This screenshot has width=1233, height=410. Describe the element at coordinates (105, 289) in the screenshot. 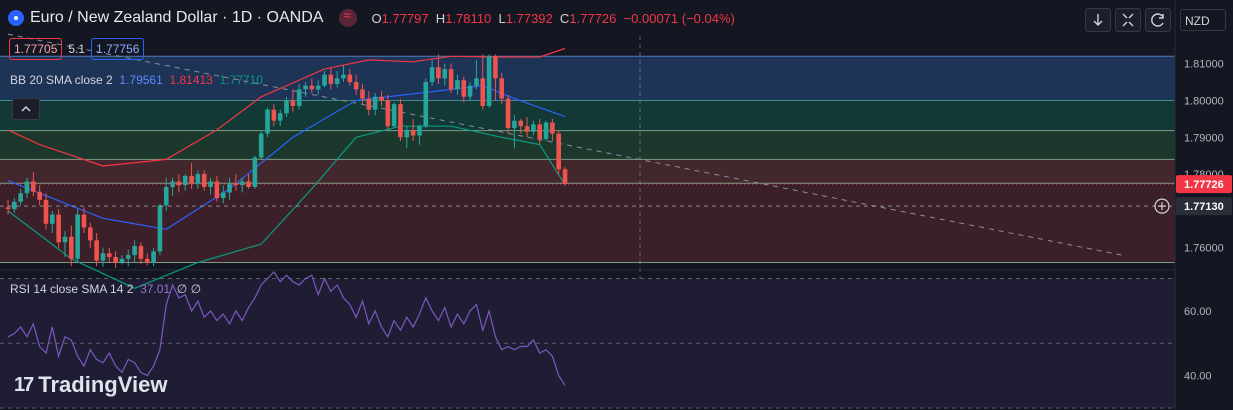

I see `rsi-legend: RSI 14 close SMA 14 2 37.01 ∅ ∅` at that location.